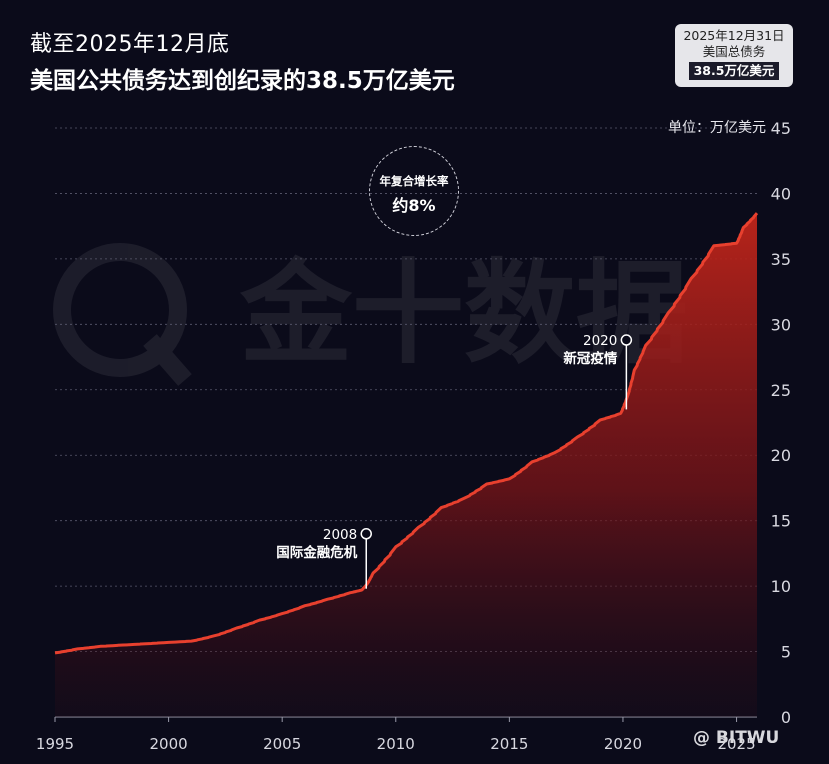 This screenshot has height=764, width=829. Describe the element at coordinates (340, 535) in the screenshot. I see `annotation-year: 2008` at that location.